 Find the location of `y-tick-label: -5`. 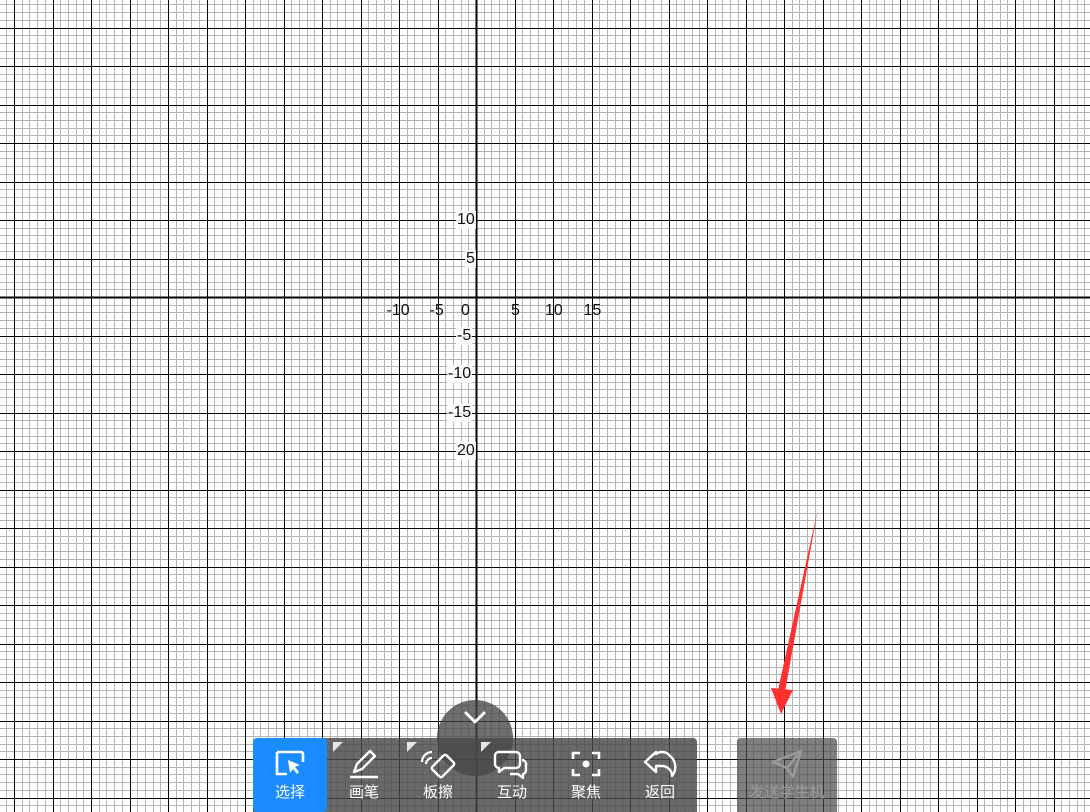

y-tick-label: -5 is located at coordinates (464, 335).